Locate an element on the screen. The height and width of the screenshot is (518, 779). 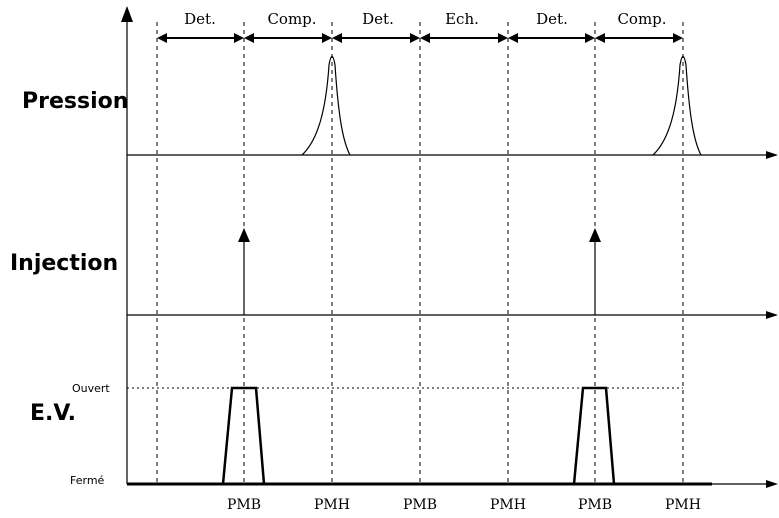
phase-spans is located at coordinates (420, 38).